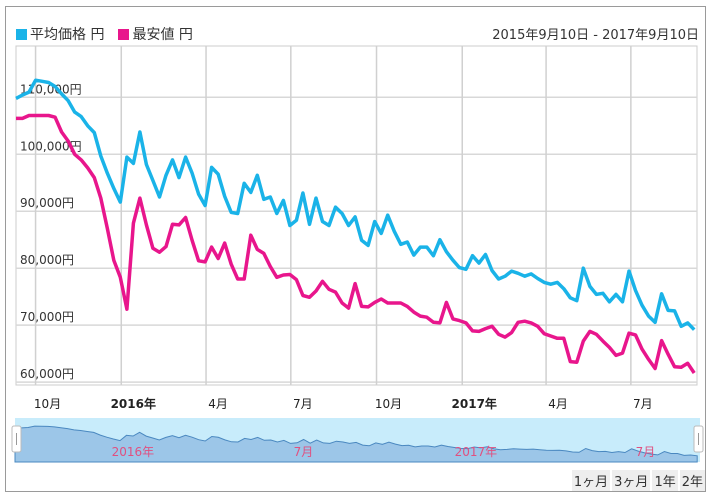 This screenshot has width=715, height=499. What do you see at coordinates (47, 203) in the screenshot?
I see `y-tick-label: 90,000円` at bounding box center [47, 203].